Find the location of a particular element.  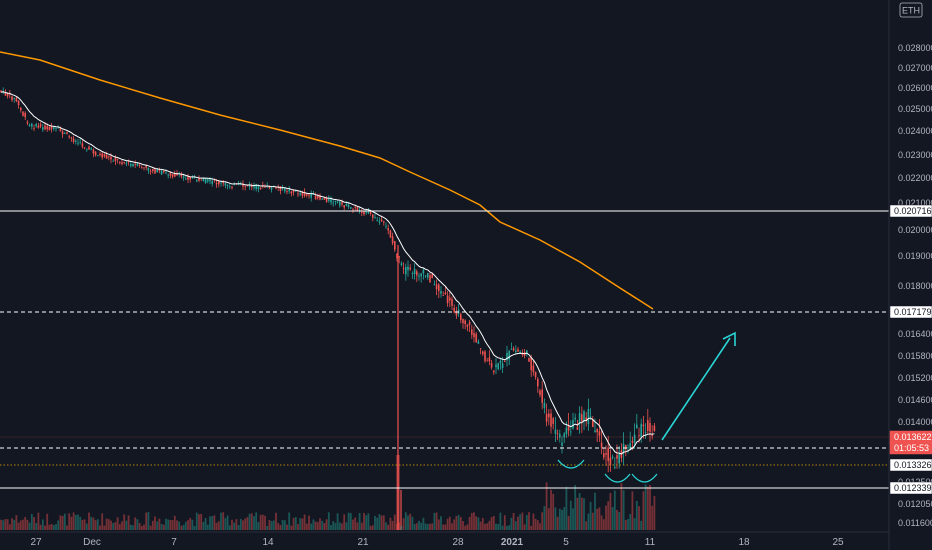

x-tick-label: 11 is located at coordinates (650, 542).